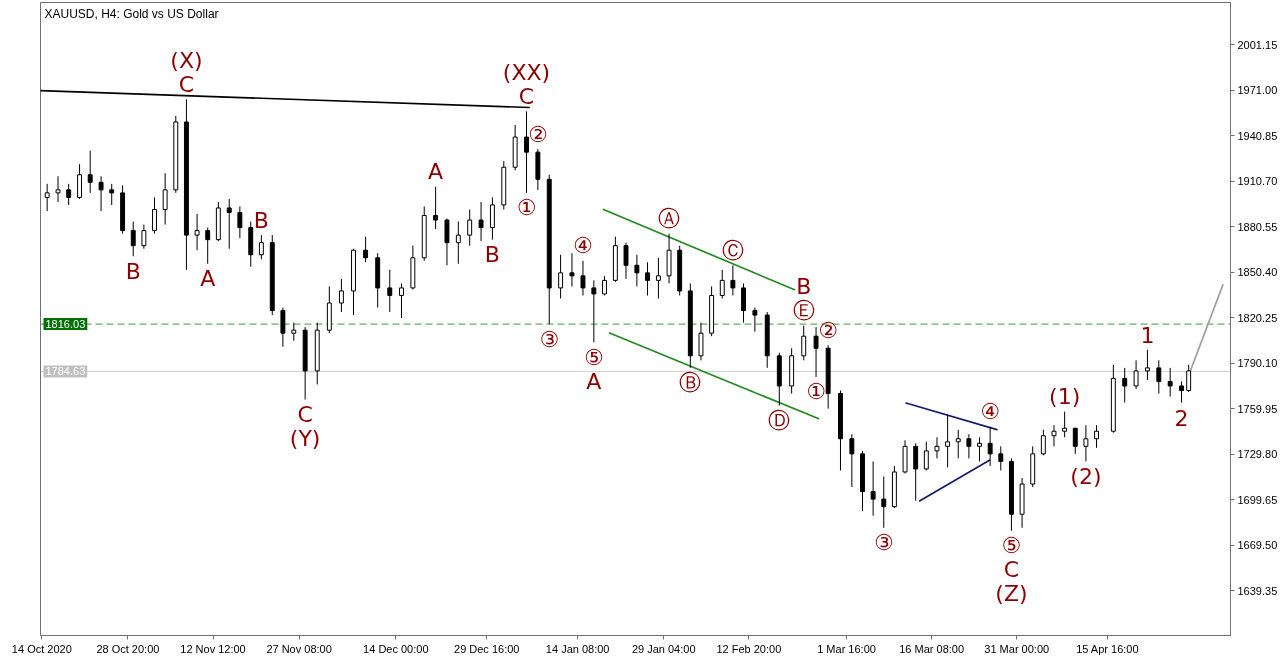  I want to click on annotation: Ⓓ, so click(779, 421).